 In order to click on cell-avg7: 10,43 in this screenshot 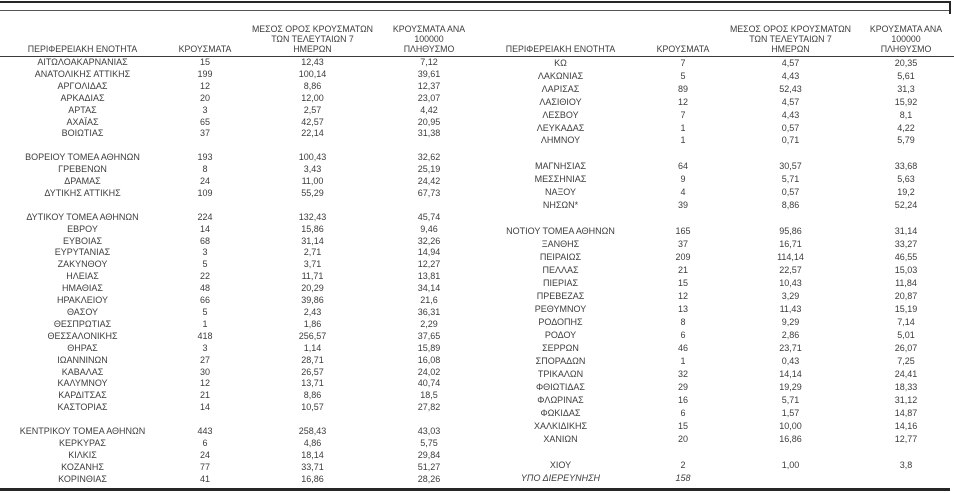, I will do `click(790, 283)`.